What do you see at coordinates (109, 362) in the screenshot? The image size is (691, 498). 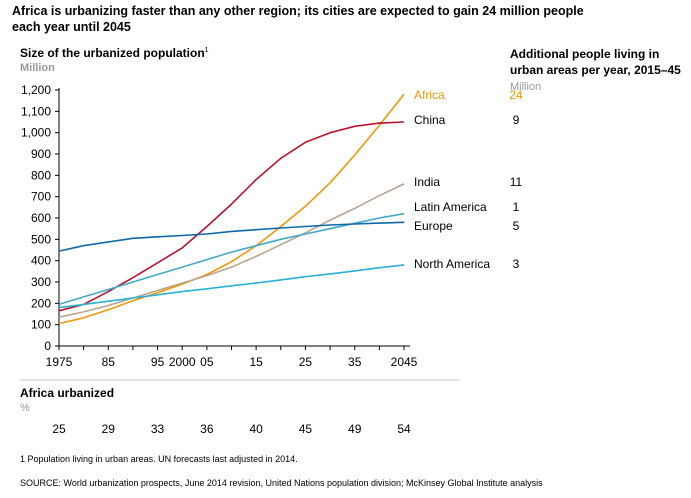 I see `x-tick-label: 85` at bounding box center [109, 362].